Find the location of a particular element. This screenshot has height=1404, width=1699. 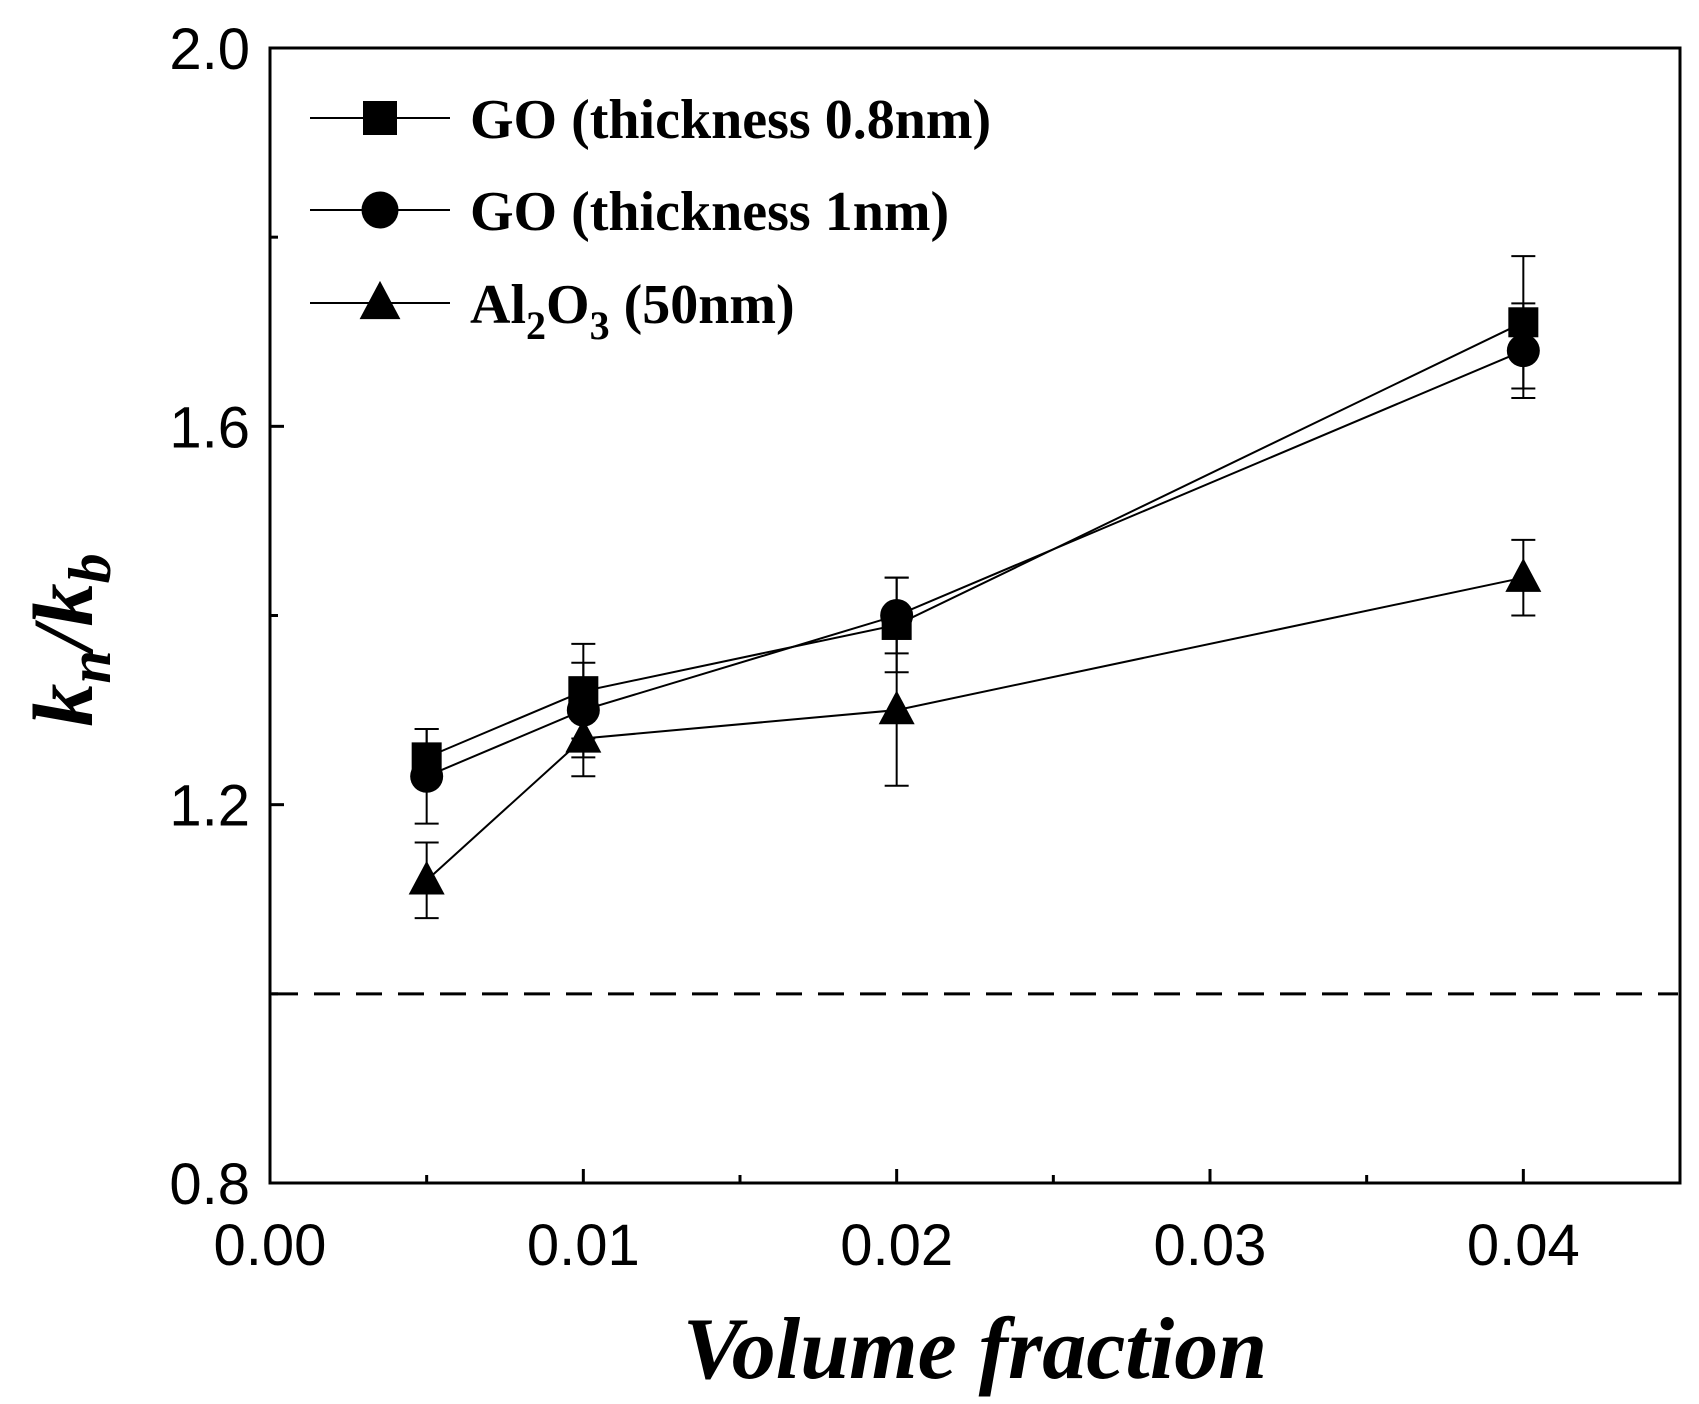

y-tick-label: 1.6 is located at coordinates (209, 427).